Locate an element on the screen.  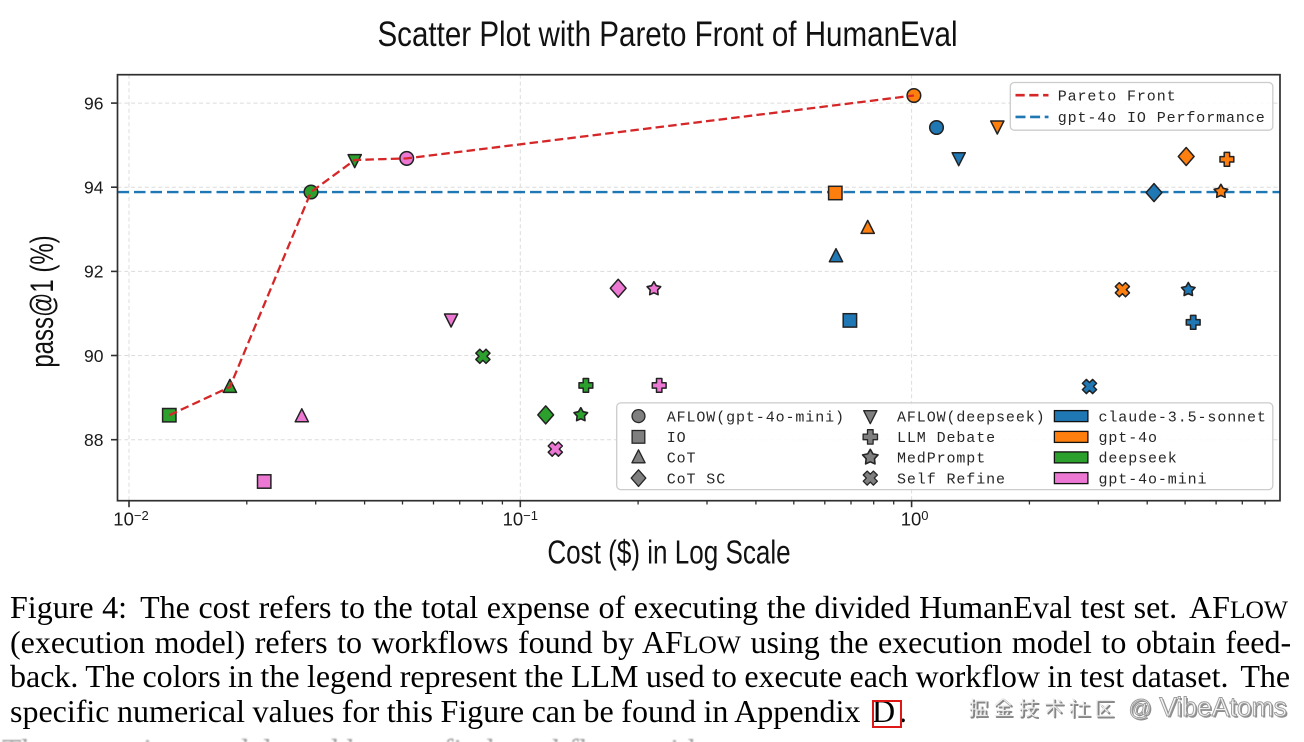
svg-text: 90 is located at coordinates (94, 356).